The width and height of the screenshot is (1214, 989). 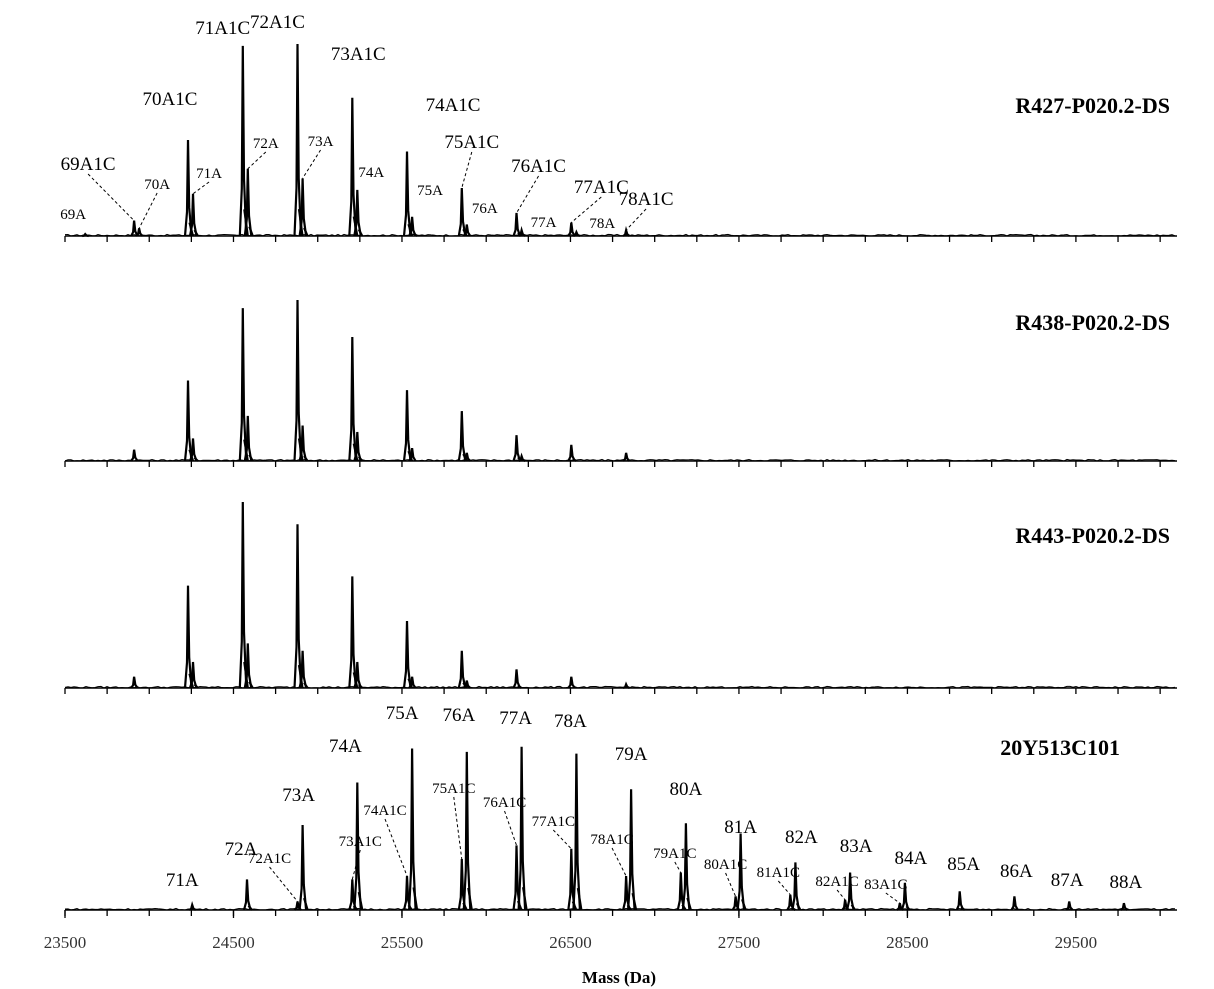 I want to click on peak-label: 75A, so click(x=430, y=191).